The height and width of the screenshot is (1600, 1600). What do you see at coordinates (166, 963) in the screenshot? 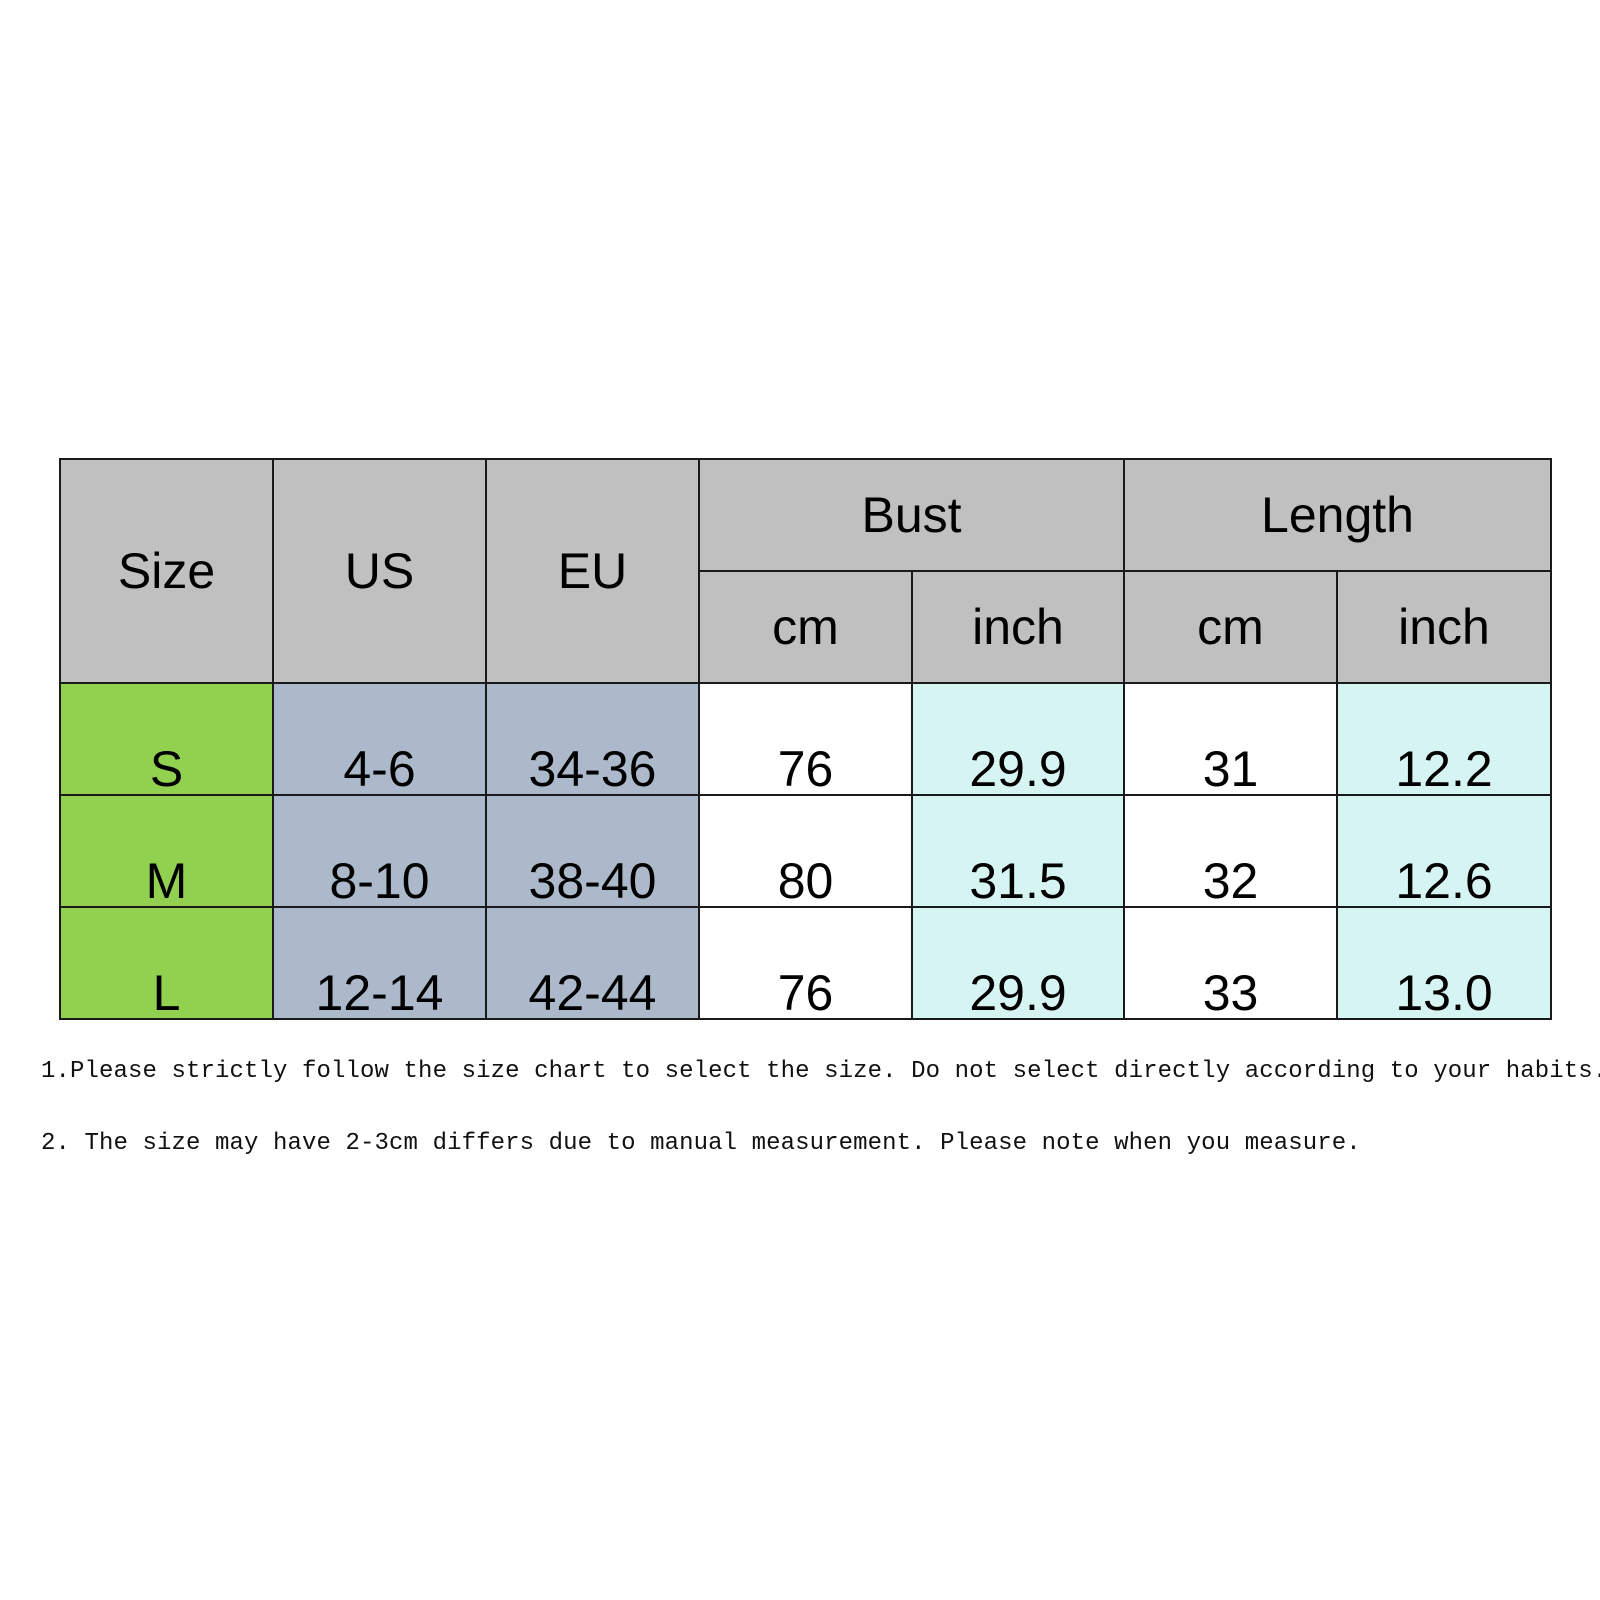
I see `cell-size: L` at bounding box center [166, 963].